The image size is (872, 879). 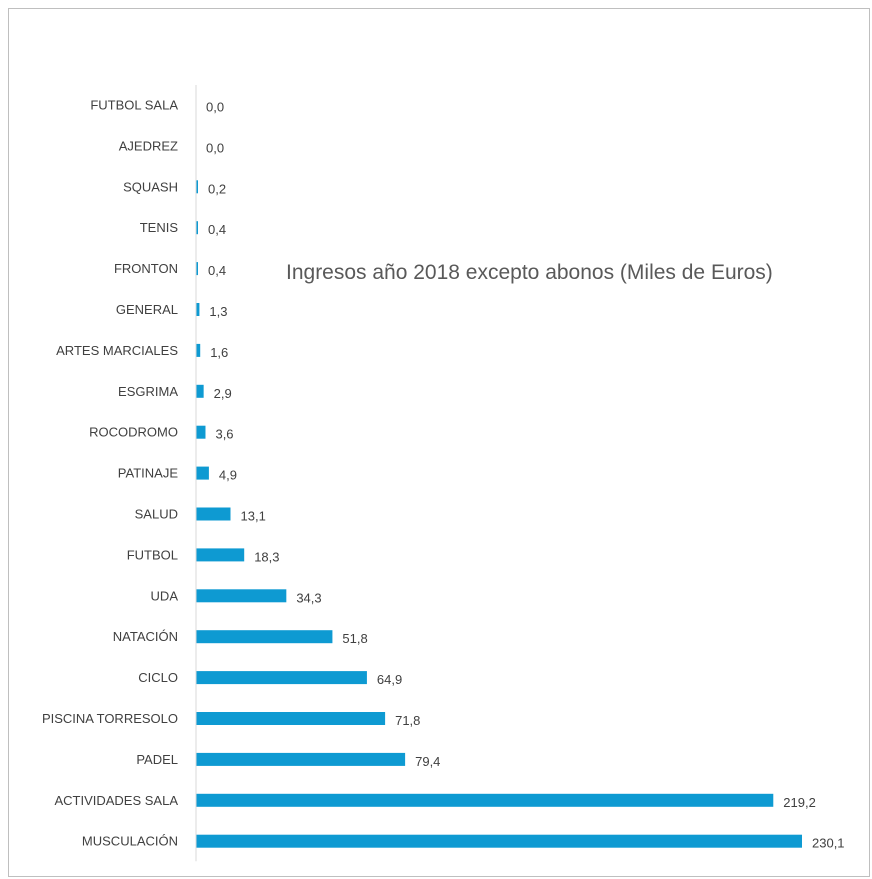 What do you see at coordinates (152, 554) in the screenshot?
I see `category-label: FUTBOL` at bounding box center [152, 554].